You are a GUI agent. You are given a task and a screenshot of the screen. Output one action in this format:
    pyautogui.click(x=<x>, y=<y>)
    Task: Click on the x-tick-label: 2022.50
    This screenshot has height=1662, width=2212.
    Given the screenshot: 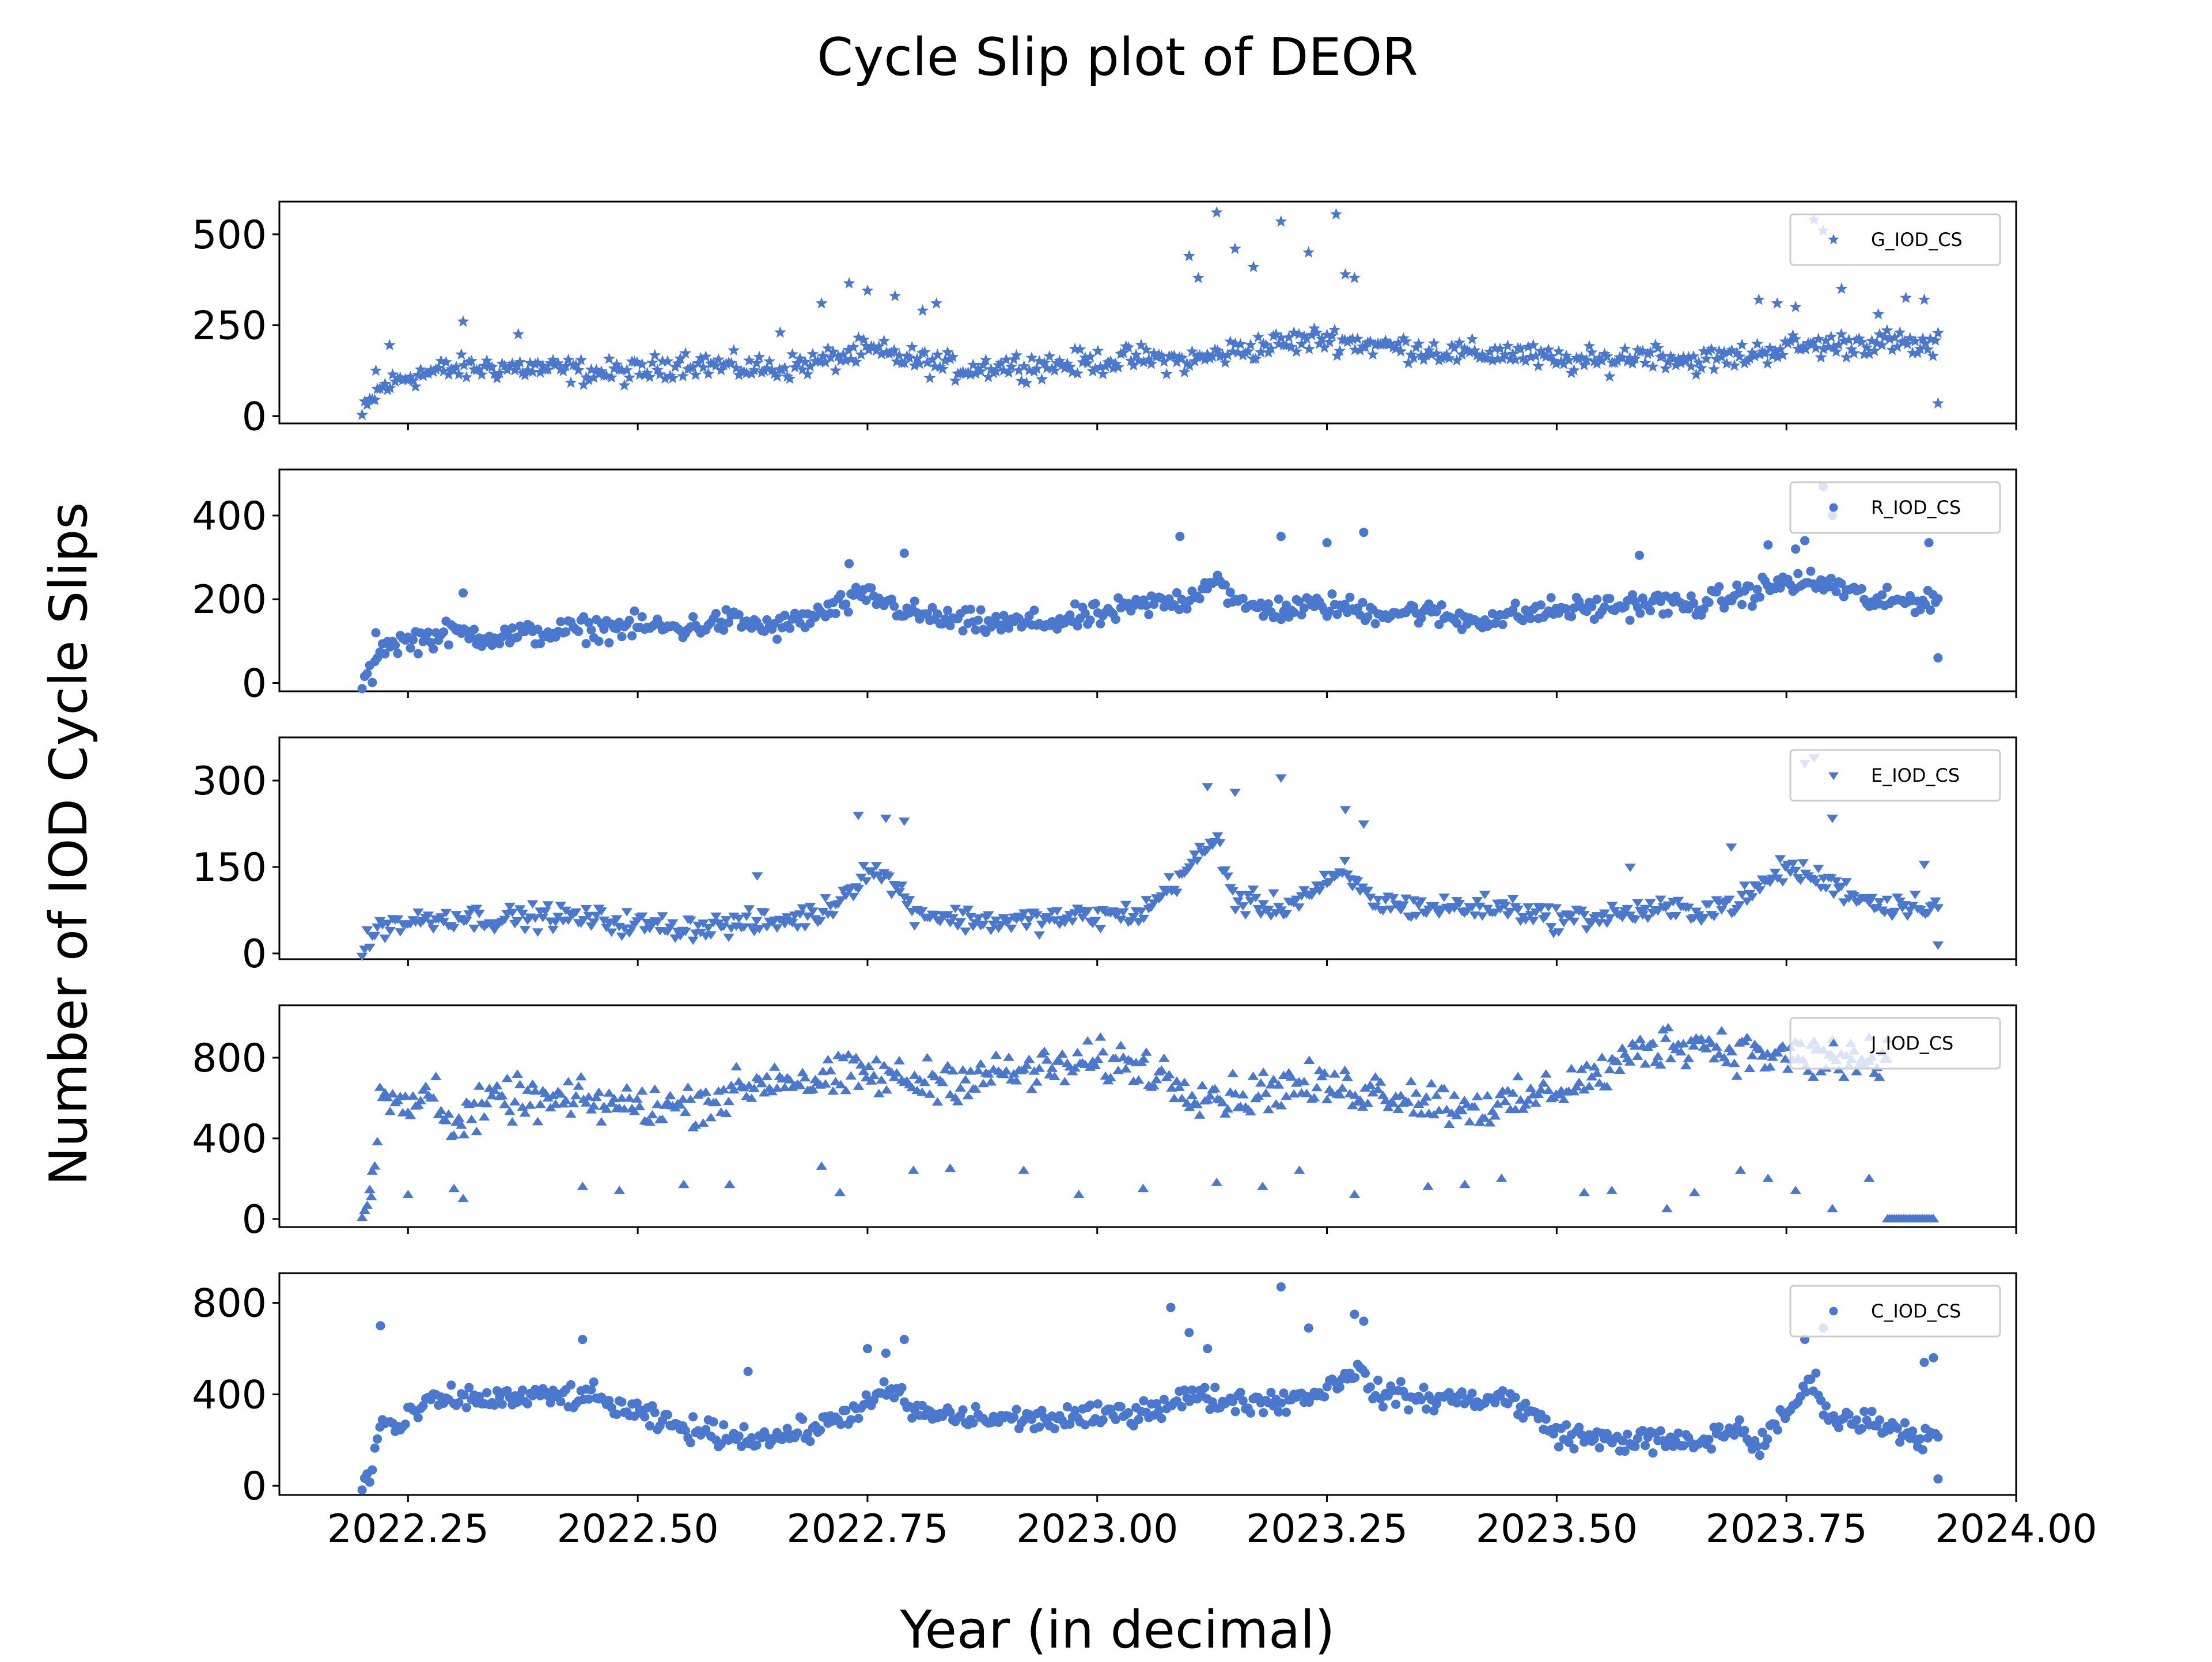 What is the action you would take?
    pyautogui.click(x=638, y=1529)
    